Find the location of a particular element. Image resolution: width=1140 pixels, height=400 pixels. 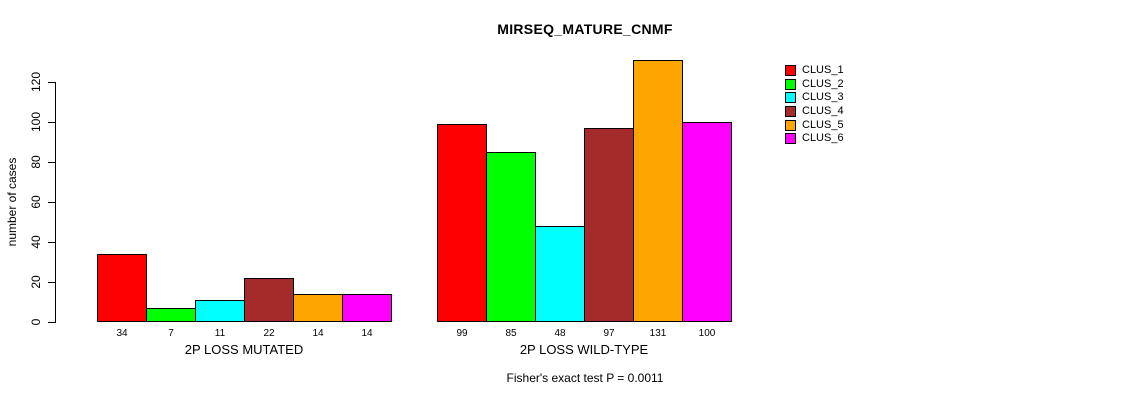

group-label: 2P LOSS WILD-TYPE is located at coordinates (584, 349).